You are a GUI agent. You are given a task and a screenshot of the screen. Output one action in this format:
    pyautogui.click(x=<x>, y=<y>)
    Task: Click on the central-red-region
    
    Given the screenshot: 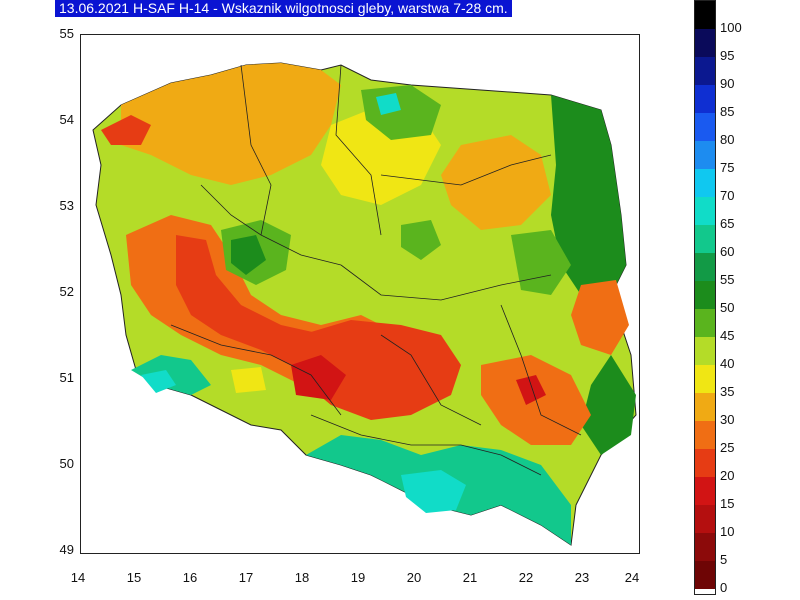 What is the action you would take?
    pyautogui.click(x=381, y=370)
    